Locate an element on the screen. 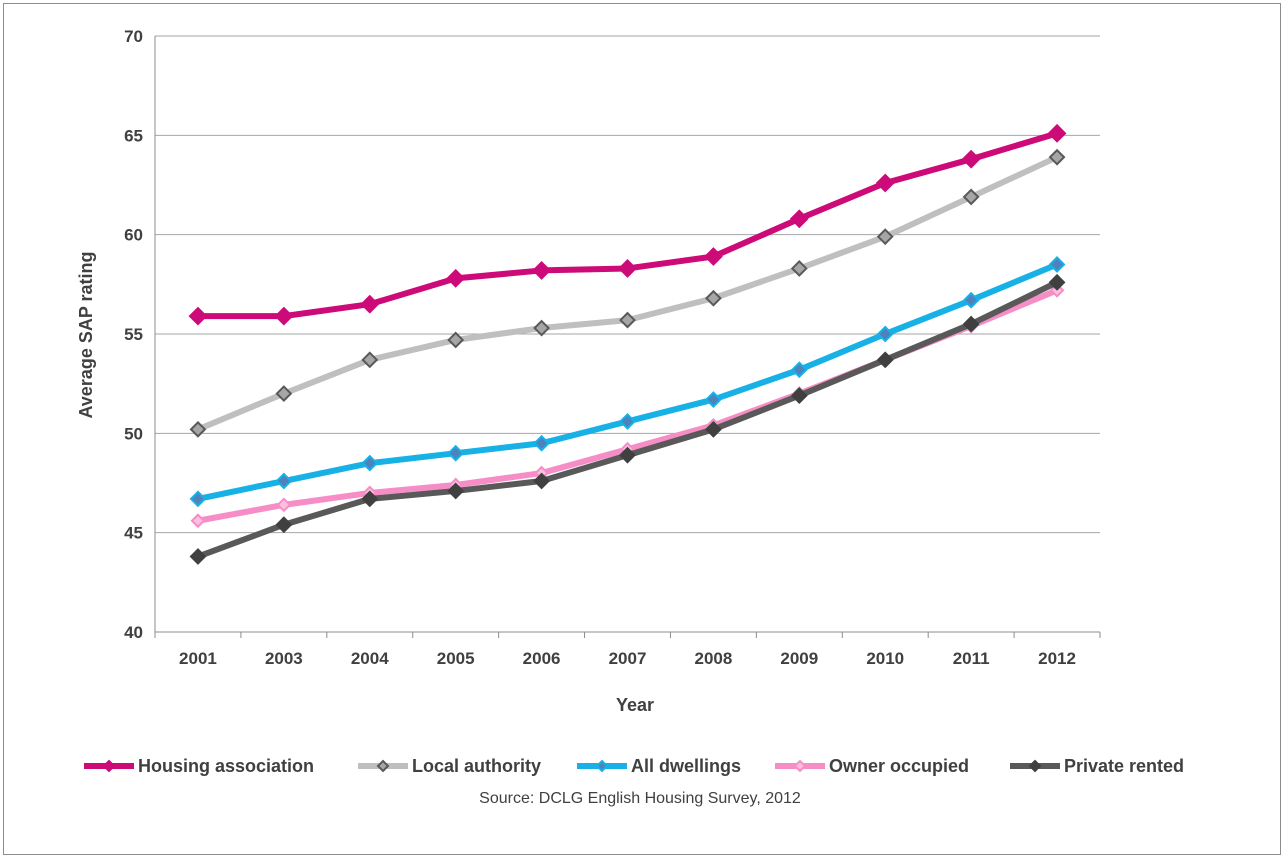 The width and height of the screenshot is (1284, 860). x-tick-label: 2004 is located at coordinates (370, 658).